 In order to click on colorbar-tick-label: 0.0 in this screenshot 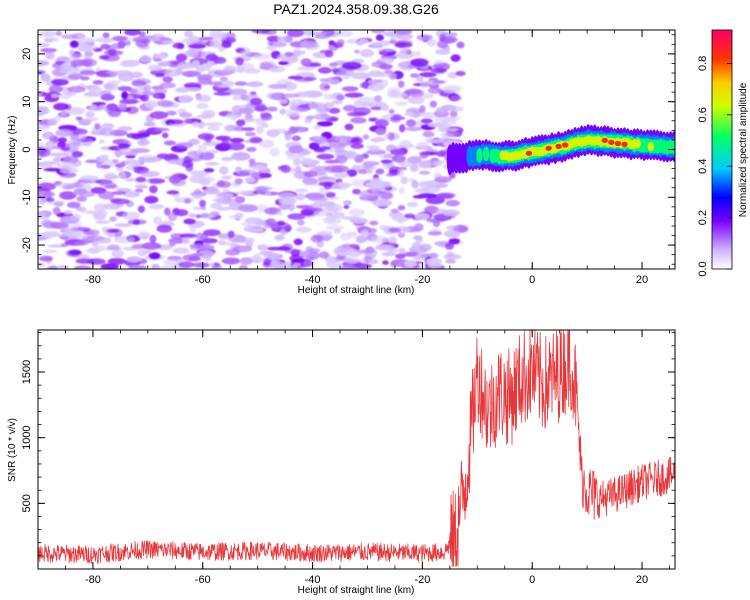, I will do `click(703, 268)`.